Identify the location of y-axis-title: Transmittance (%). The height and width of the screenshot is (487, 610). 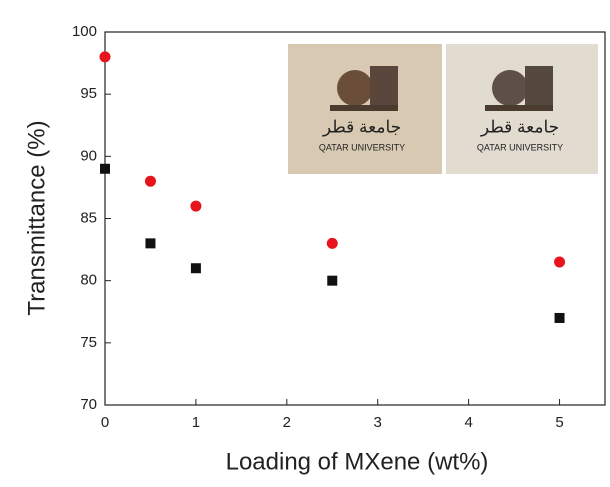
(36, 217).